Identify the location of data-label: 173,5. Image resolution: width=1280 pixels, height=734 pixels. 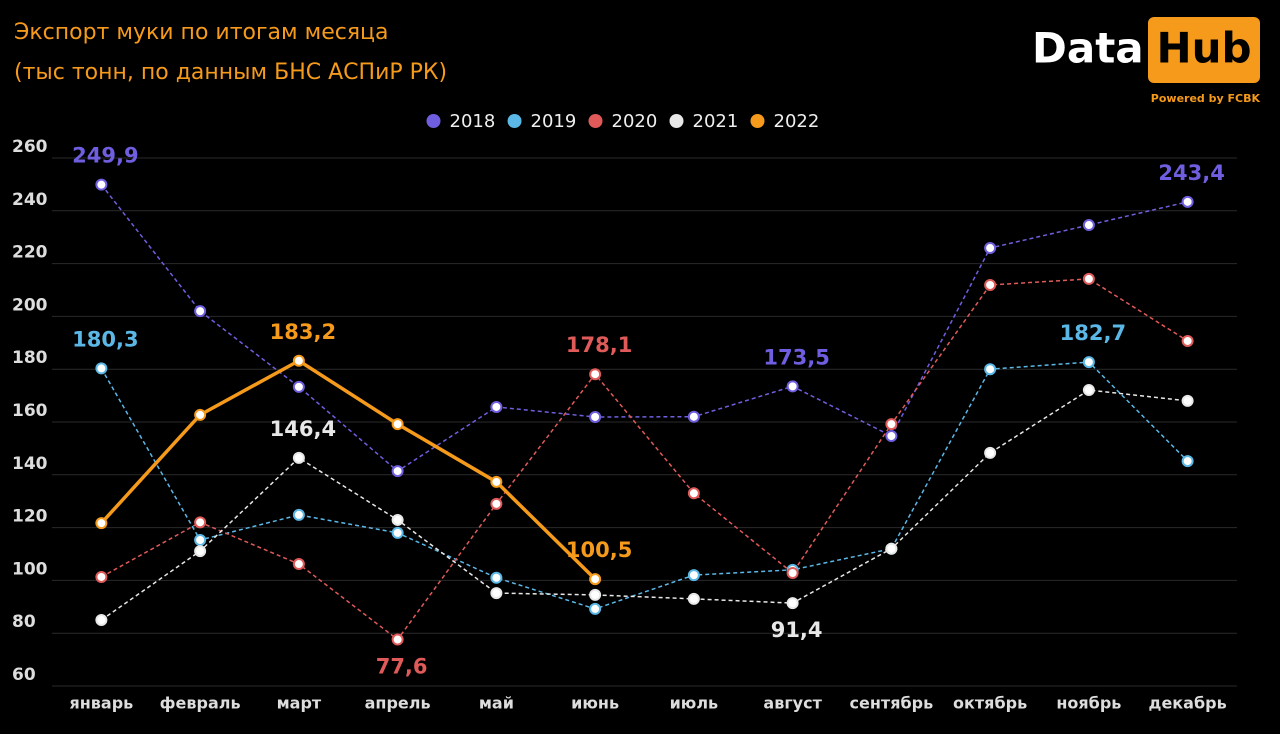
(796, 357).